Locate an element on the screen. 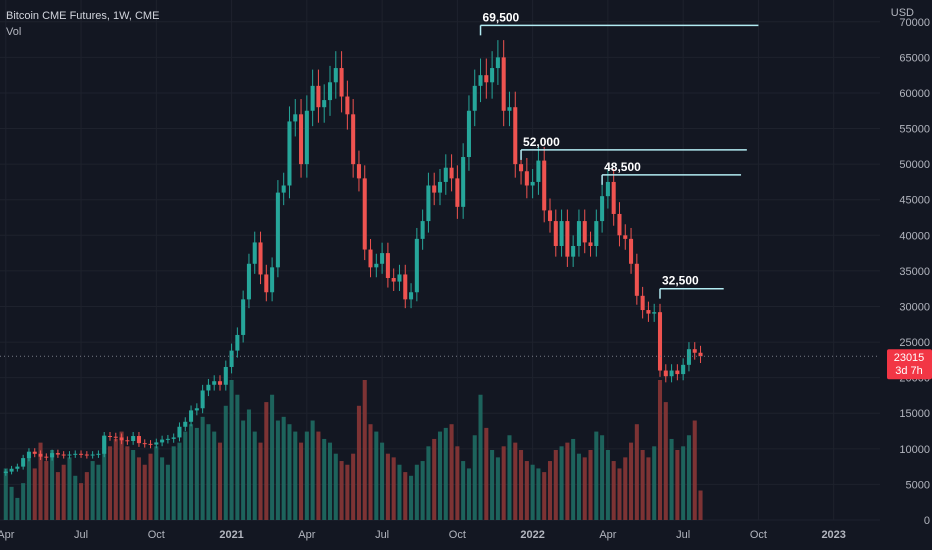  chart-legend: Bitcoin CME Futures, 1W, CME Vol is located at coordinates (82, 24).